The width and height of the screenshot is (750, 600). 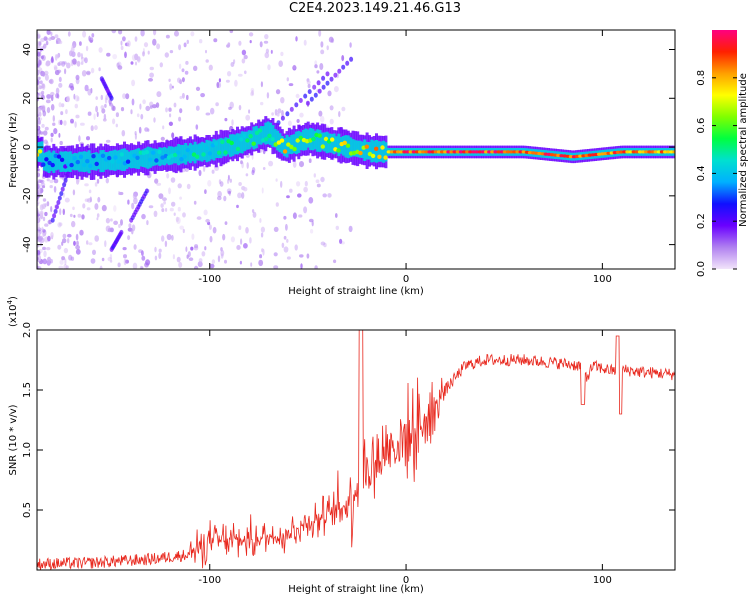 What do you see at coordinates (13, 315) in the screenshot?
I see `snr-y-scale-base: (x10` at bounding box center [13, 315].